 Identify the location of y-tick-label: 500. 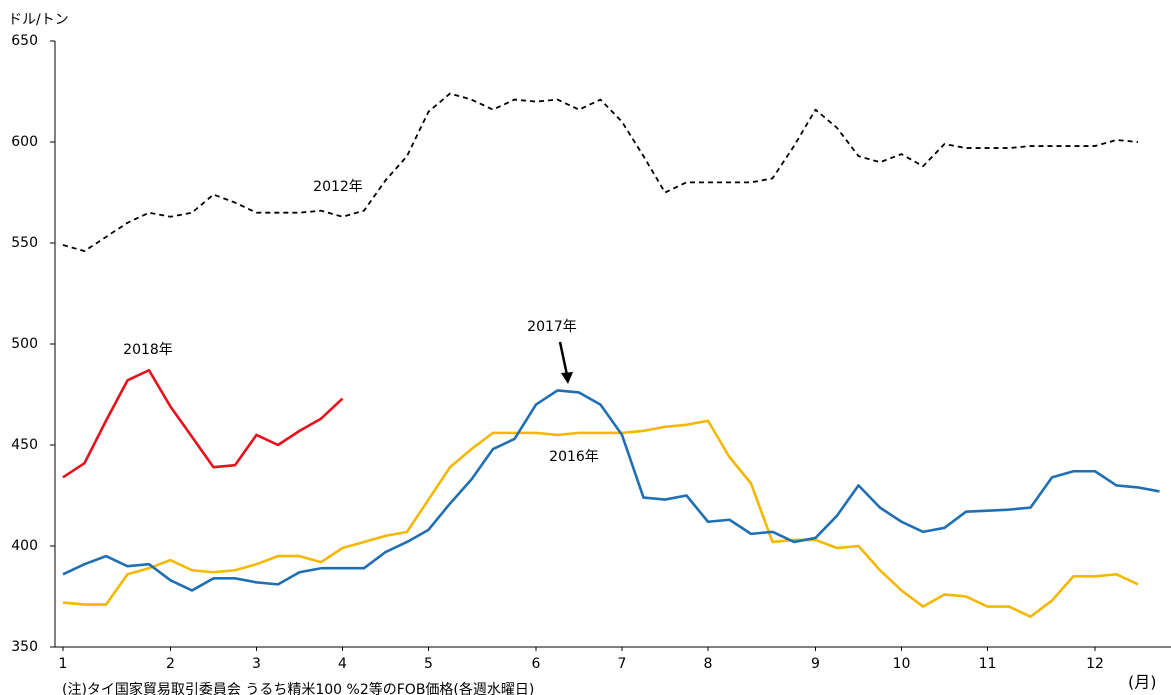
(24, 344).